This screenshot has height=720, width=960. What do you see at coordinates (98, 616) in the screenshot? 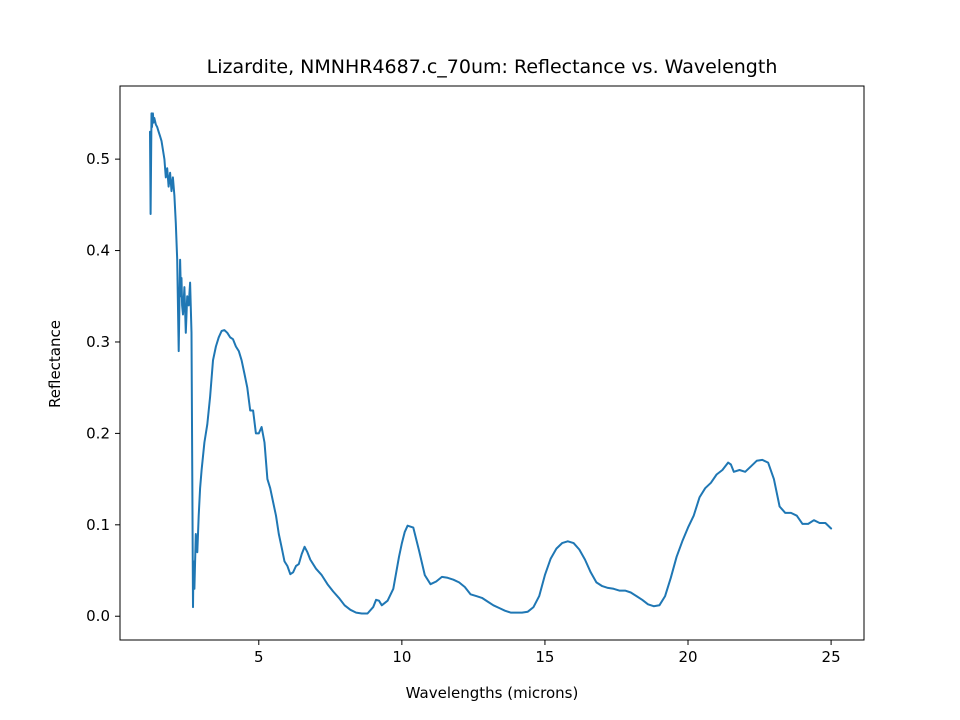
I see `y-tick-label: 0.0` at bounding box center [98, 616].